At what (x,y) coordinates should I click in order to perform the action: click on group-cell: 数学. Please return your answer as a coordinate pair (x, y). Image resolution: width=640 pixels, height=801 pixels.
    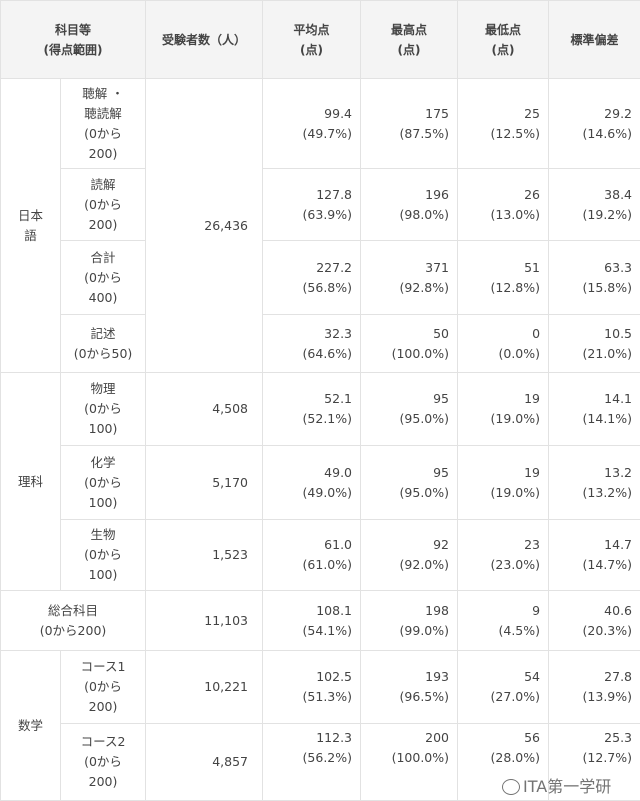
    Looking at the image, I should click on (31, 726).